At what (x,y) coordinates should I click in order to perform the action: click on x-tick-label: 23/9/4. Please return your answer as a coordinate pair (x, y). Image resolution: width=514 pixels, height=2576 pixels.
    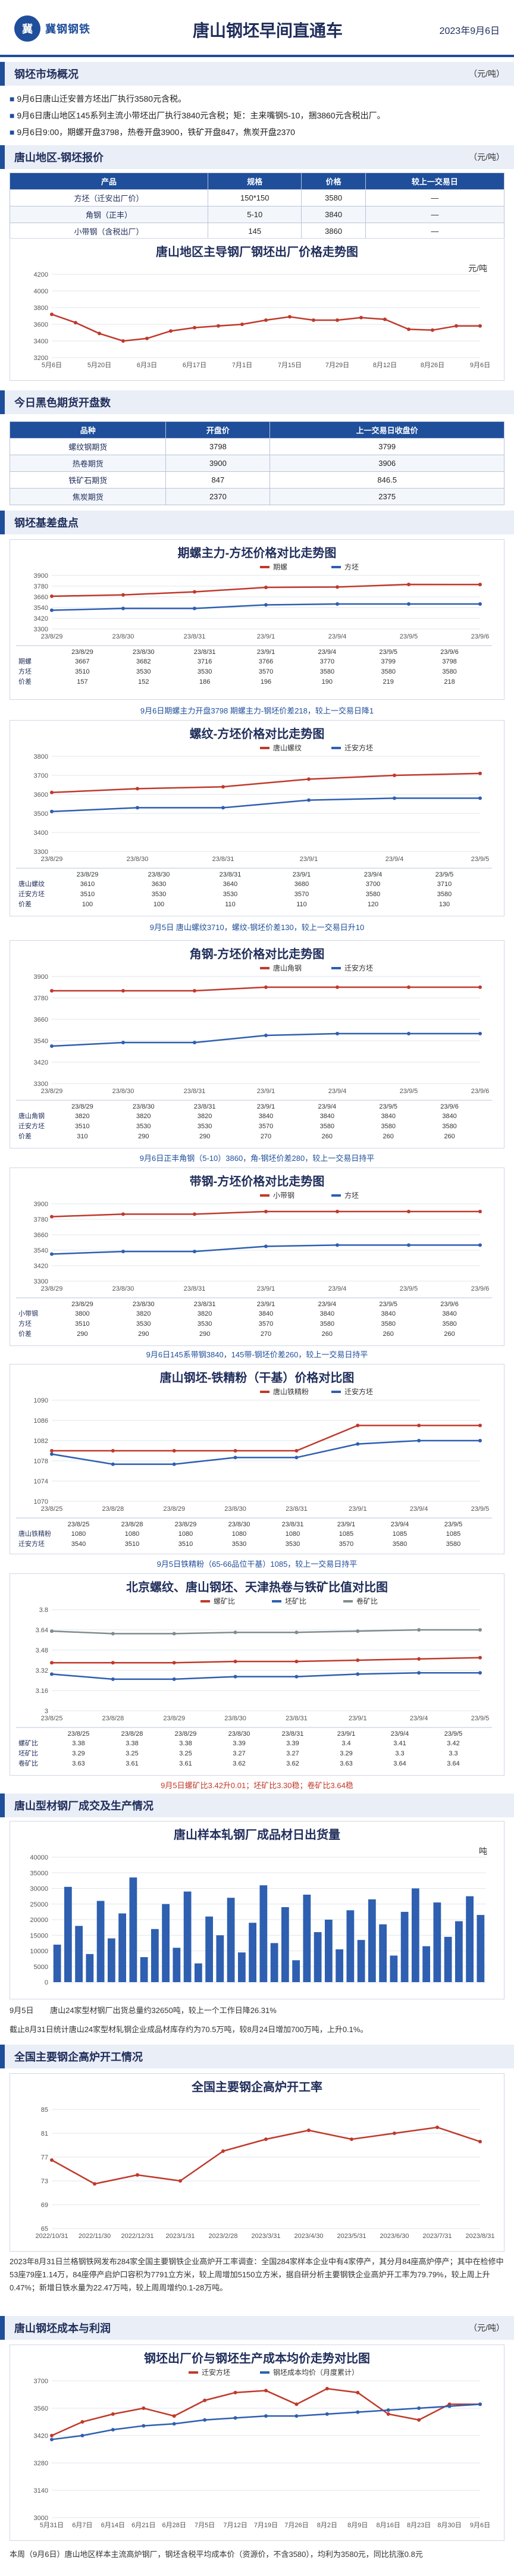
    Looking at the image, I should click on (419, 1718).